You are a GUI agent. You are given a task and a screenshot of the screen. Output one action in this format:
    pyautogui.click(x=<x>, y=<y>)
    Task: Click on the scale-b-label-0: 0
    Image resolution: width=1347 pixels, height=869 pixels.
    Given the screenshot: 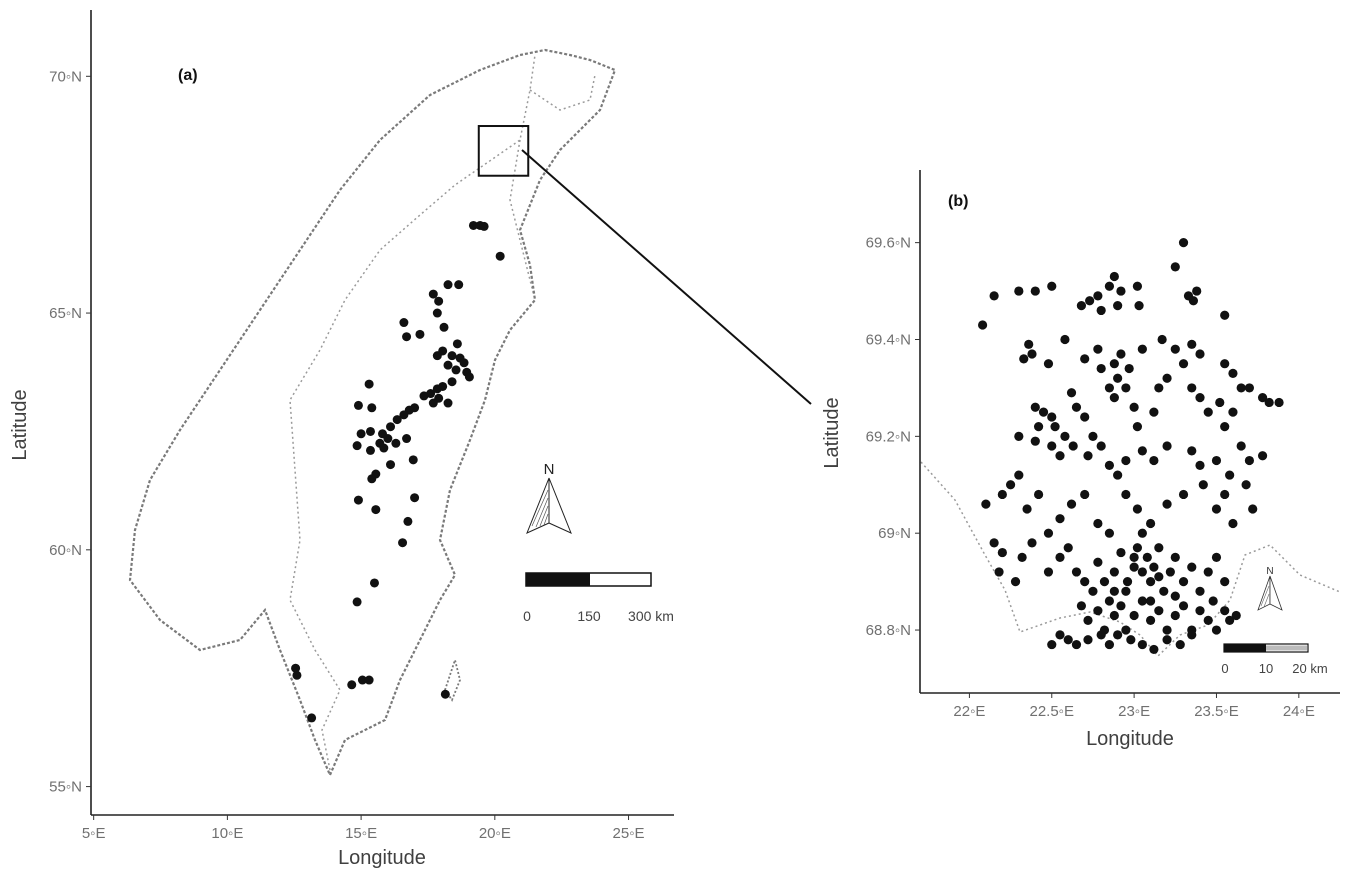 What is the action you would take?
    pyautogui.click(x=1224, y=668)
    